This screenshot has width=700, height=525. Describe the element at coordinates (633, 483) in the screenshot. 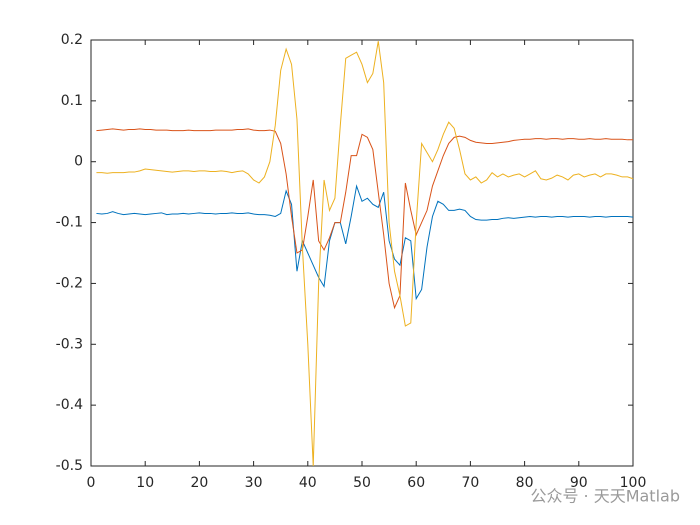

I see `x-tick-label: 100` at that location.